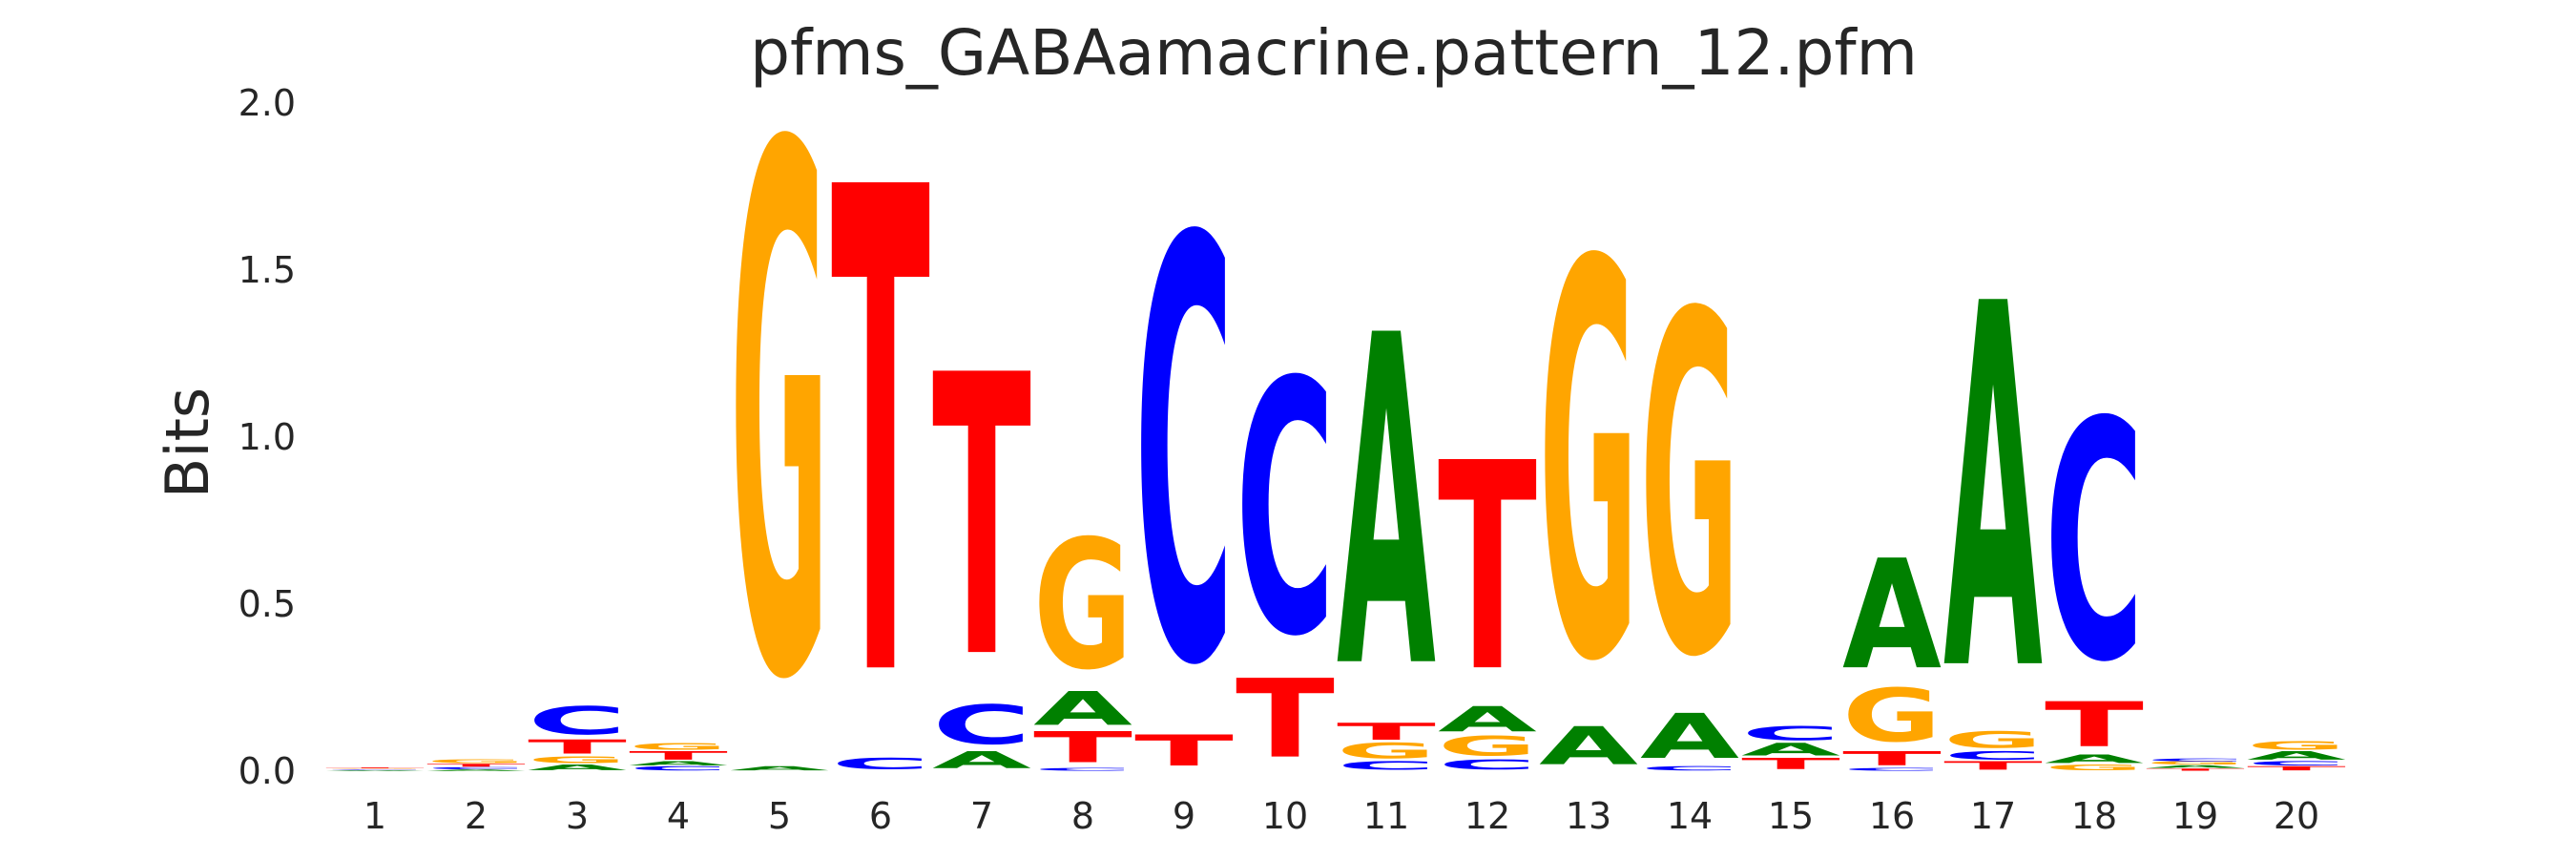  What do you see at coordinates (2094, 758) in the screenshot?
I see `logo-letter-A-pos-18: A` at bounding box center [2094, 758].